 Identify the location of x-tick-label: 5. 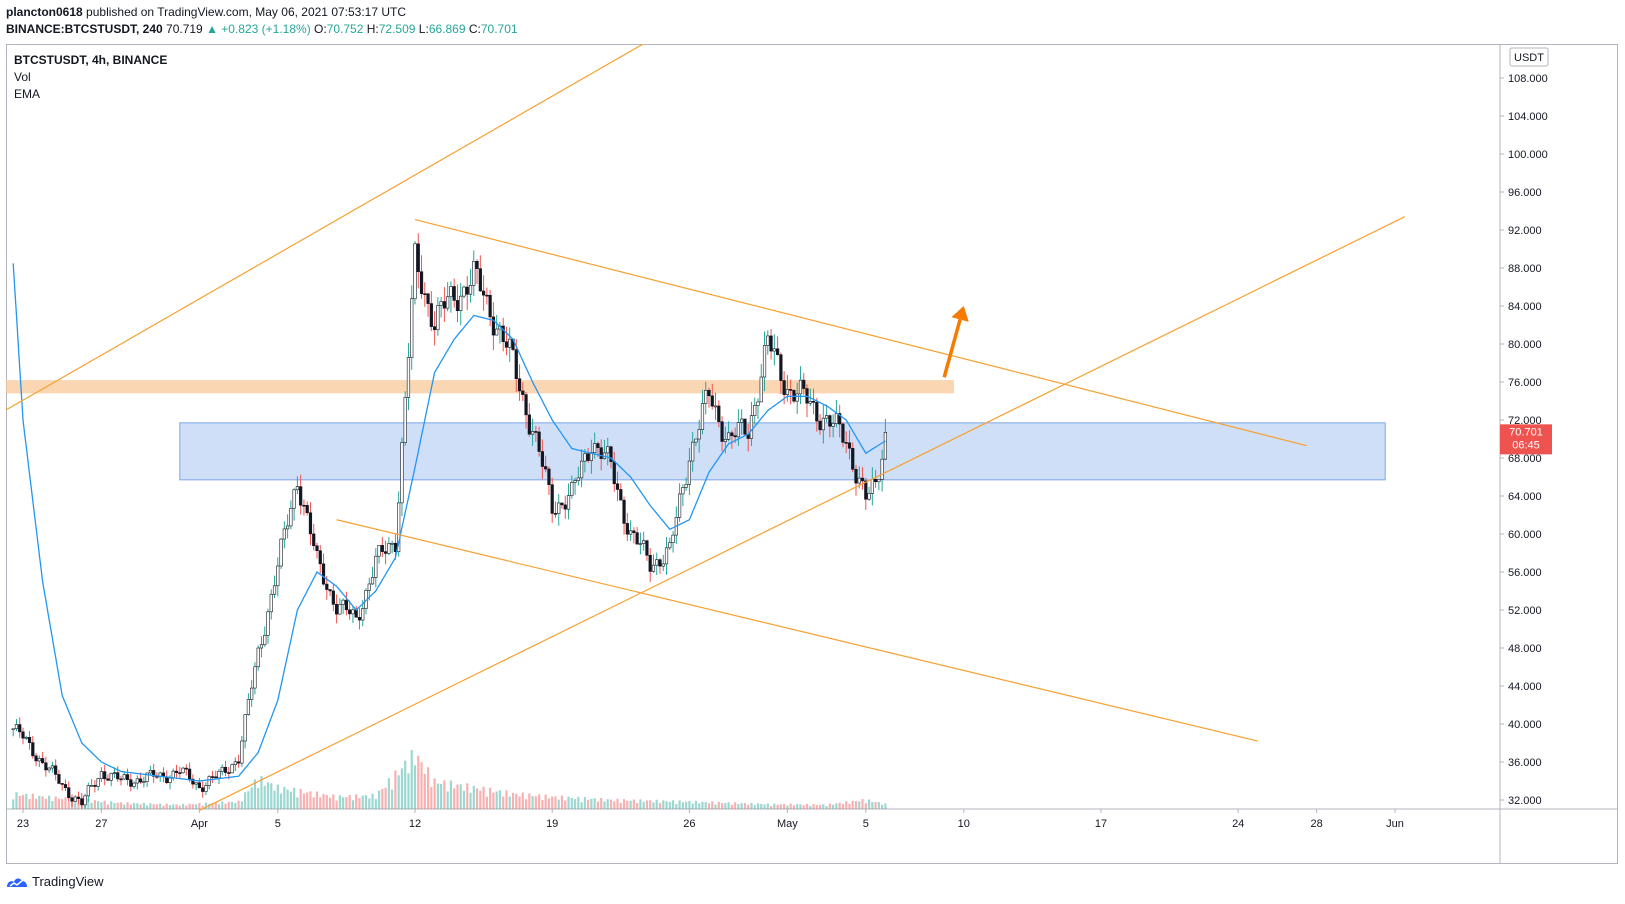
(866, 824).